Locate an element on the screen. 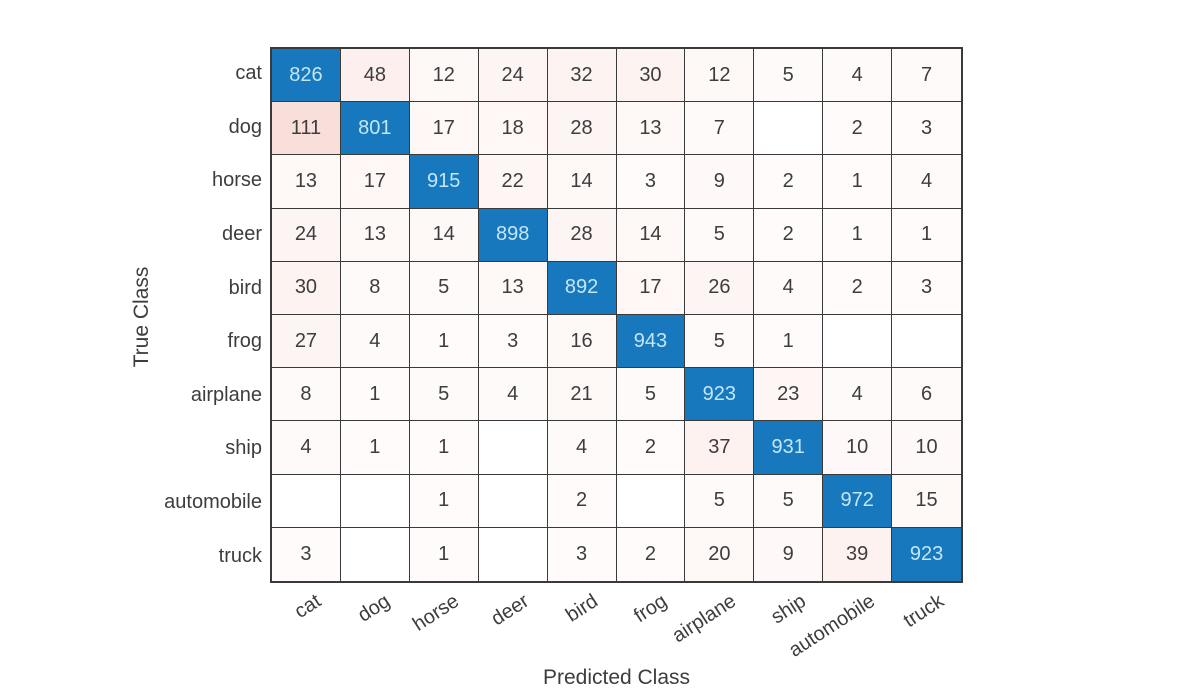 The height and width of the screenshot is (700, 1200). matrix-cell: 37 is located at coordinates (720, 448).